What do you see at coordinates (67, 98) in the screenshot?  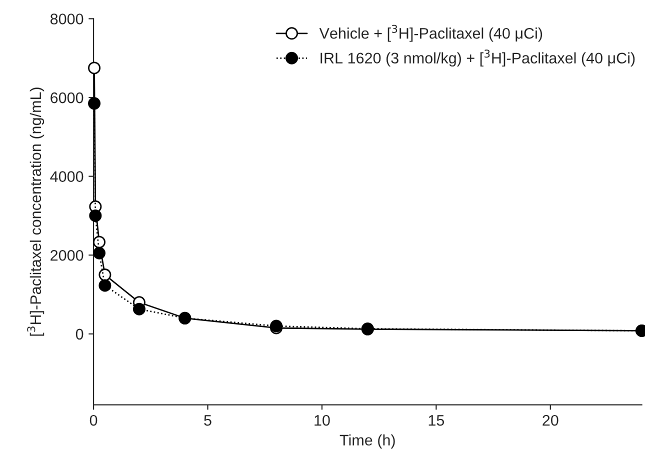 I see `y-tick-label: 6000` at bounding box center [67, 98].